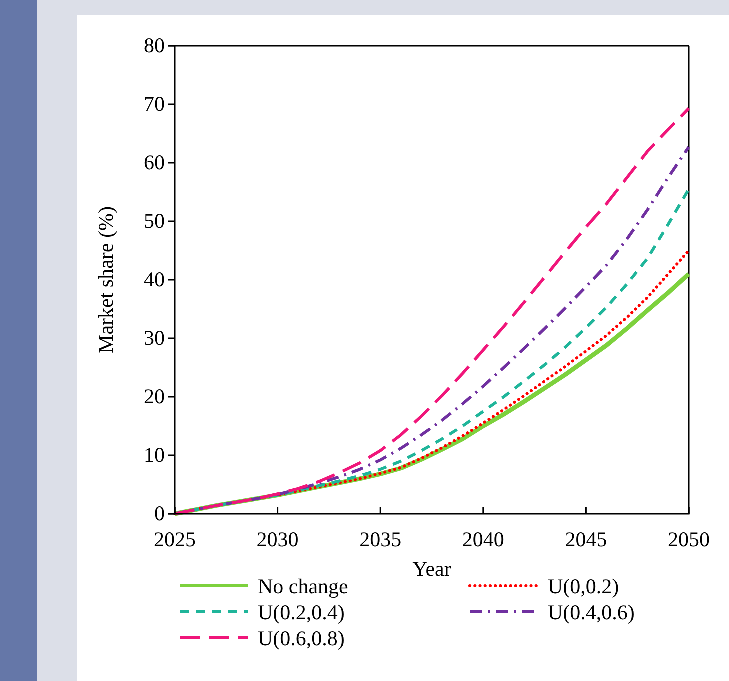 The height and width of the screenshot is (681, 729). Describe the element at coordinates (586, 539) in the screenshot. I see `x-tick-label: 2045` at that location.